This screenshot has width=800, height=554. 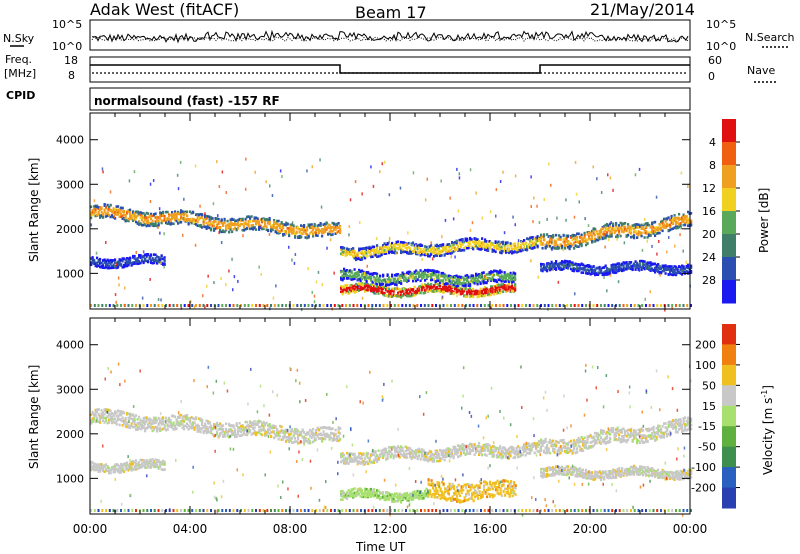 I want to click on nave-label: Nave, so click(x=761, y=70).